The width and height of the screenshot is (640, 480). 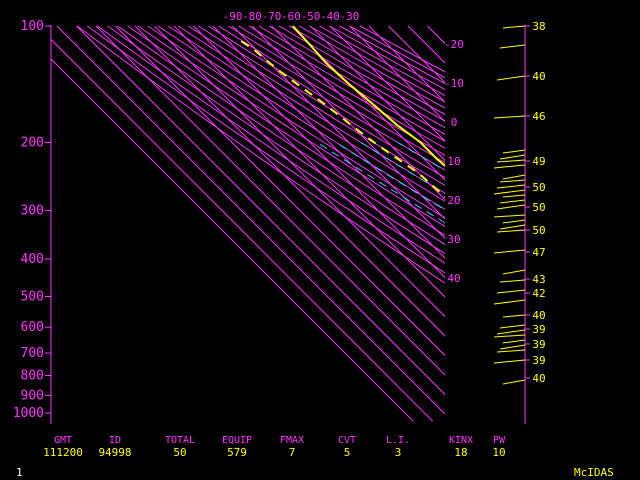 What do you see at coordinates (347, 440) in the screenshot?
I see `index-header-cvt: CVT` at bounding box center [347, 440].